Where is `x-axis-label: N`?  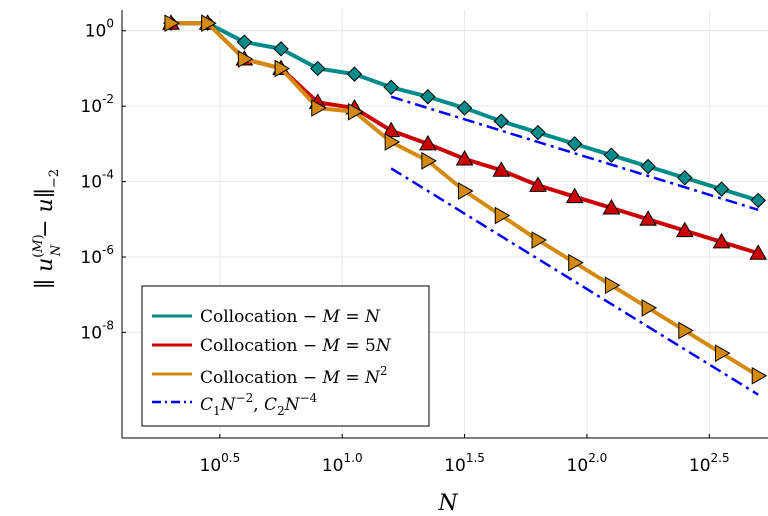 x-axis-label: N is located at coordinates (447, 503).